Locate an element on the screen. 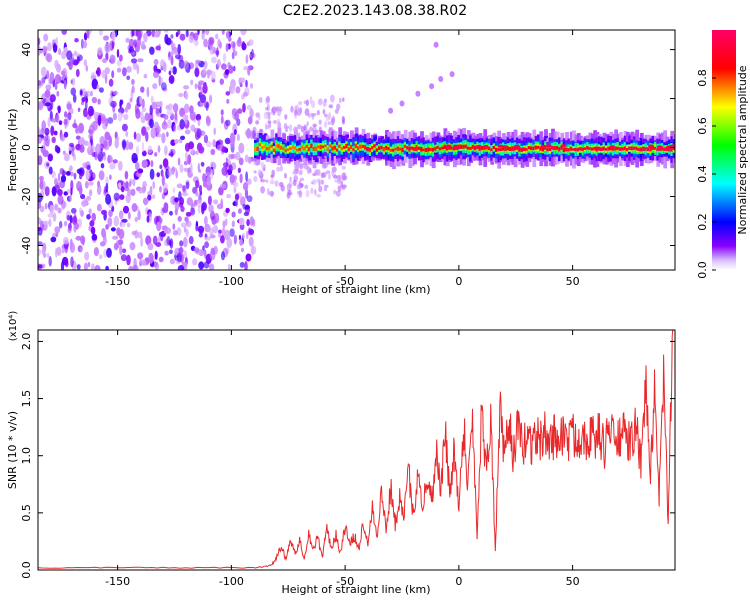 The image size is (750, 600). y-tick-label: -20 is located at coordinates (26, 197).